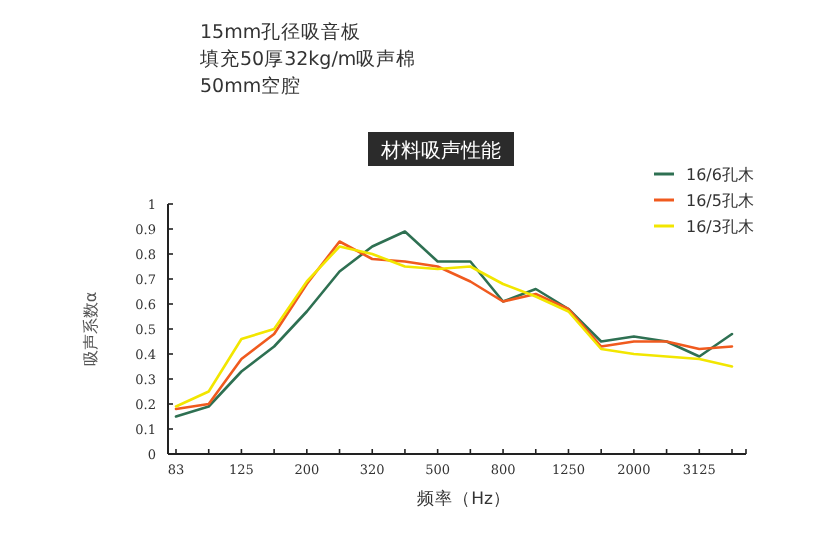 The width and height of the screenshot is (828, 536). I want to click on legend-label: 16/5孔木, so click(720, 201).